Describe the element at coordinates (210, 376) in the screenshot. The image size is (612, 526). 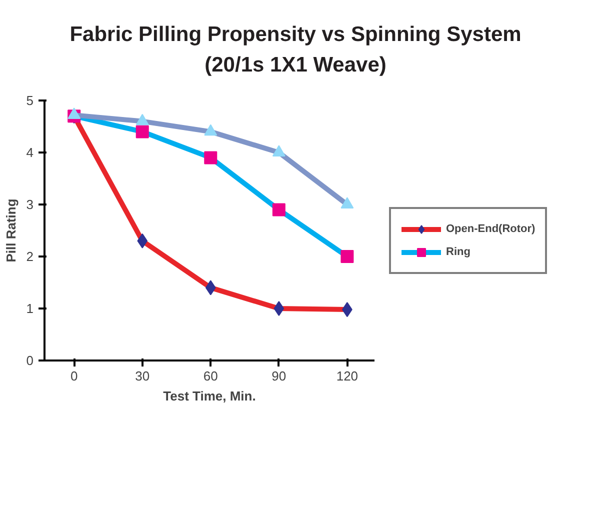
I see `x-tick-label: 60` at that location.